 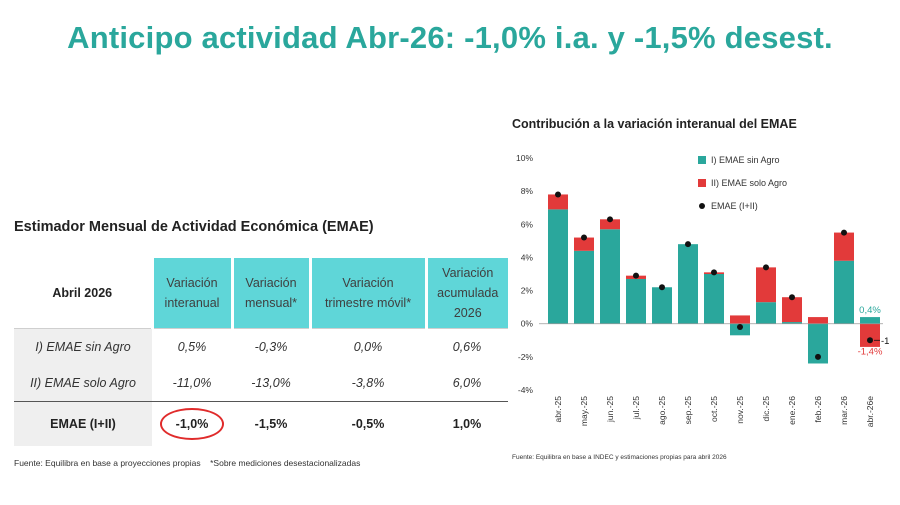 What do you see at coordinates (526, 357) in the screenshot?
I see `y-tick-label: -2%` at bounding box center [526, 357].